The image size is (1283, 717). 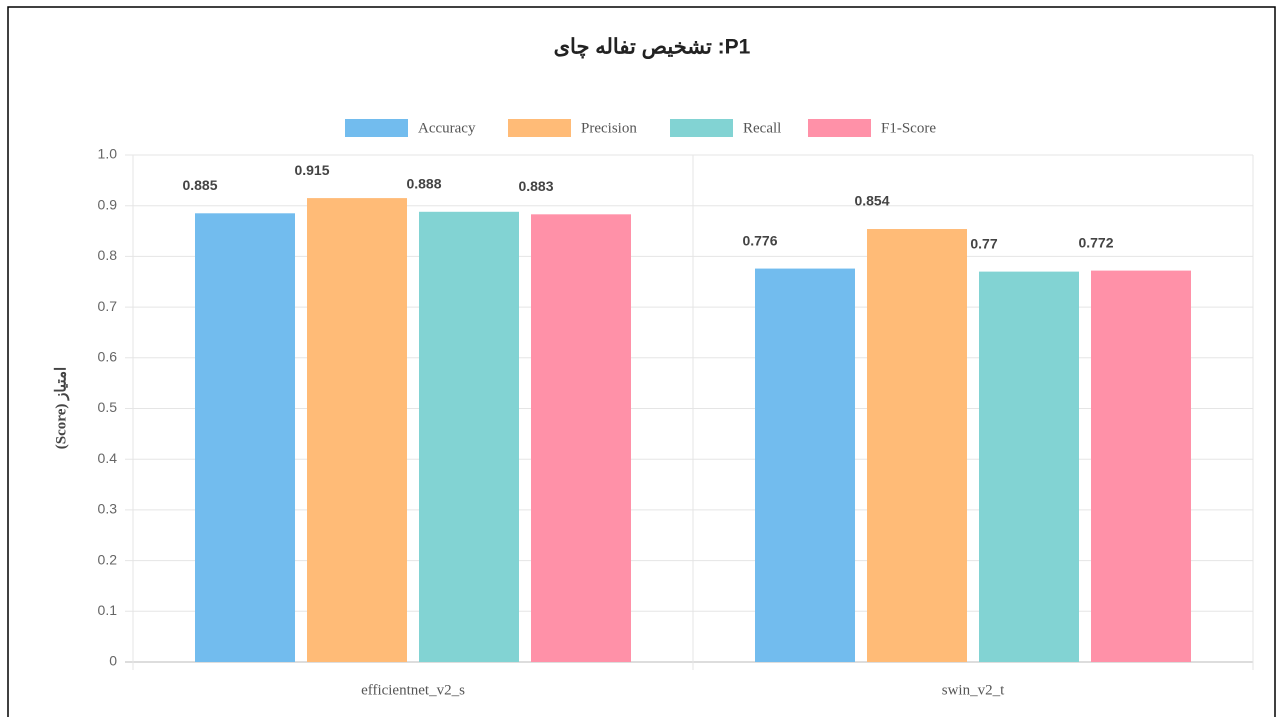 What do you see at coordinates (199, 185) in the screenshot?
I see `data-label: 0.885` at bounding box center [199, 185].